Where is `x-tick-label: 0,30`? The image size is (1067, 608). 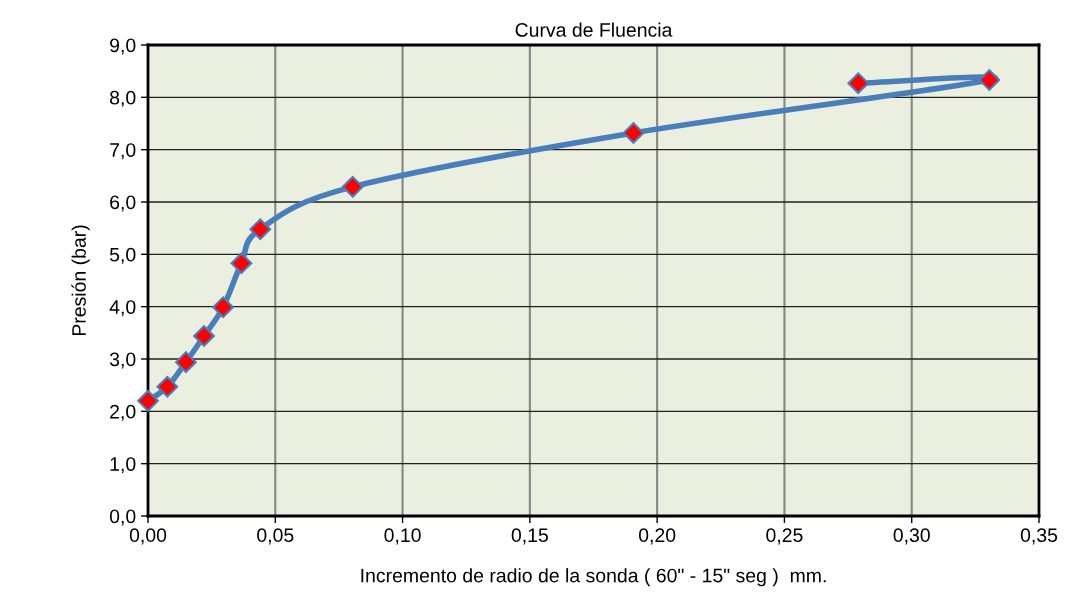 x-tick-label: 0,30 is located at coordinates (911, 536).